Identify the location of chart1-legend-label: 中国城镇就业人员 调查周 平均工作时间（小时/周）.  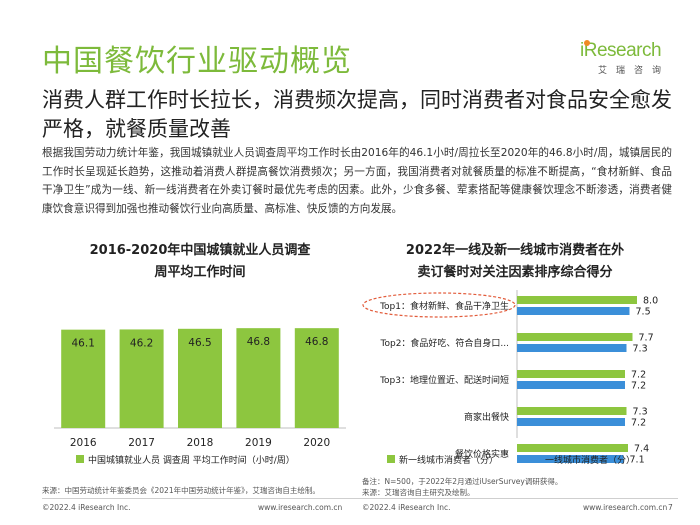
(191, 460).